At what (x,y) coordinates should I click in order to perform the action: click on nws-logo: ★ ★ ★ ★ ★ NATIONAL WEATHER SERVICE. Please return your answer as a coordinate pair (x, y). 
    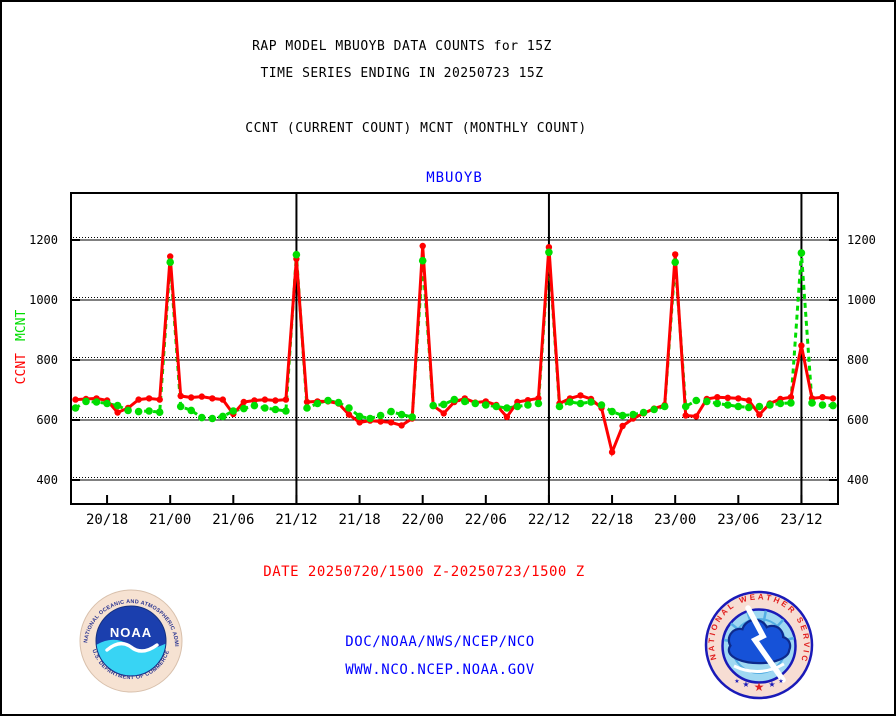
    Looking at the image, I should click on (759, 645).